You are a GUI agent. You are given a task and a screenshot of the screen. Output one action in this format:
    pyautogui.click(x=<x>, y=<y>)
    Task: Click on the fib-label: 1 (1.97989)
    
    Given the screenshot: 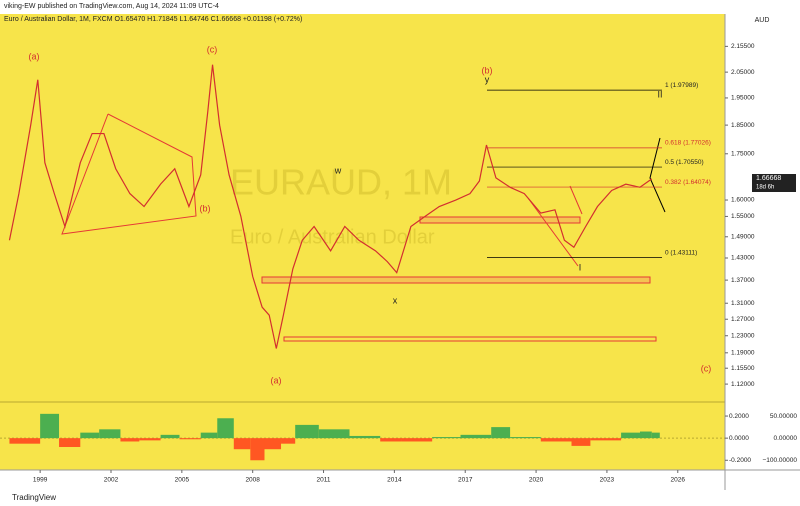 What is the action you would take?
    pyautogui.click(x=681, y=85)
    